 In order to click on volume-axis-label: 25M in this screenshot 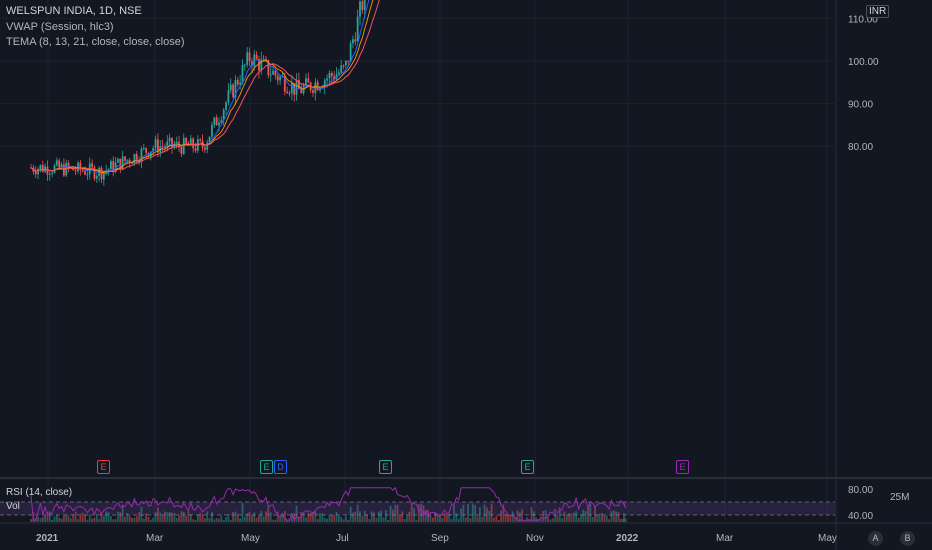, I will do `click(900, 497)`.